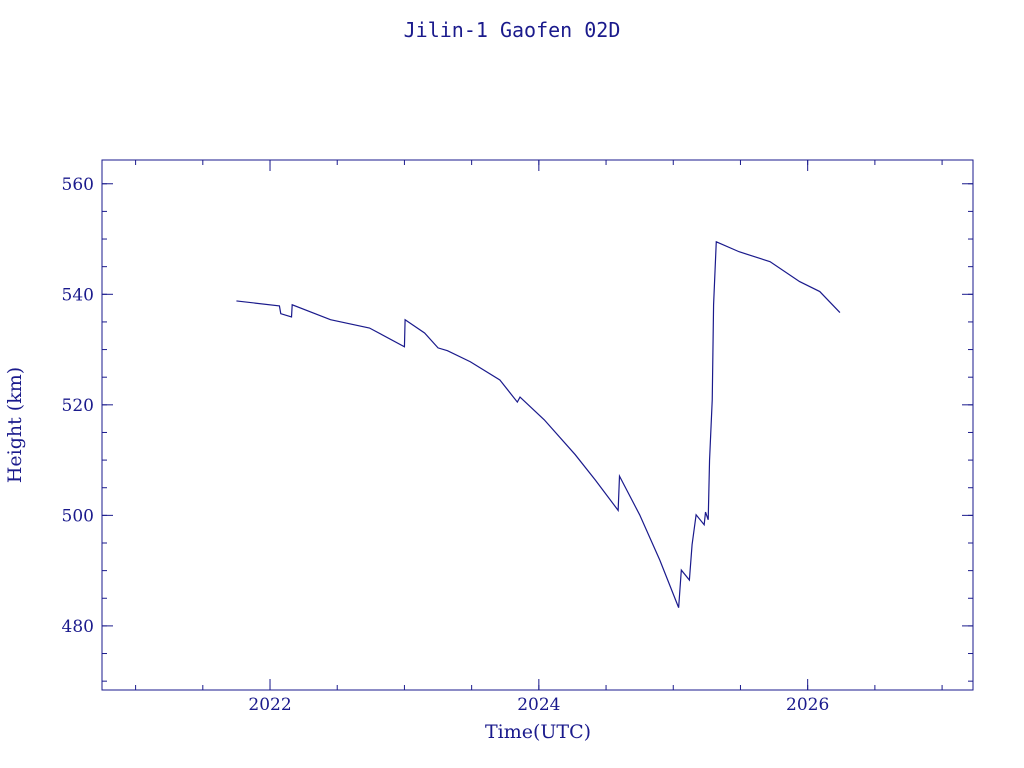  Describe the element at coordinates (512, 30) in the screenshot. I see `chart-title: Jilin-1 Gaofen 02D` at that location.